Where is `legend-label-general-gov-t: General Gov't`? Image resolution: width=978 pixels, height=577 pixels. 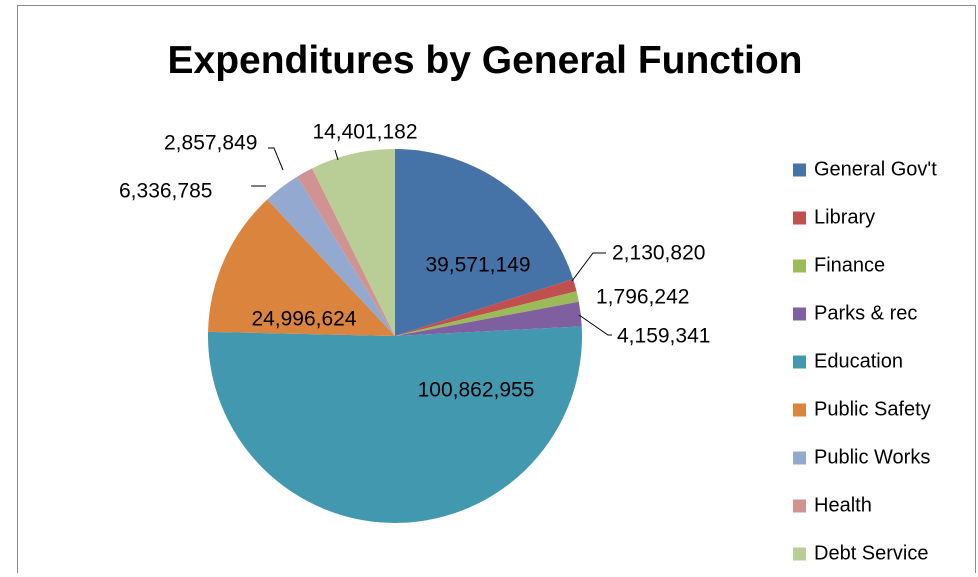 legend-label-general-gov-t: General Gov't is located at coordinates (875, 169).